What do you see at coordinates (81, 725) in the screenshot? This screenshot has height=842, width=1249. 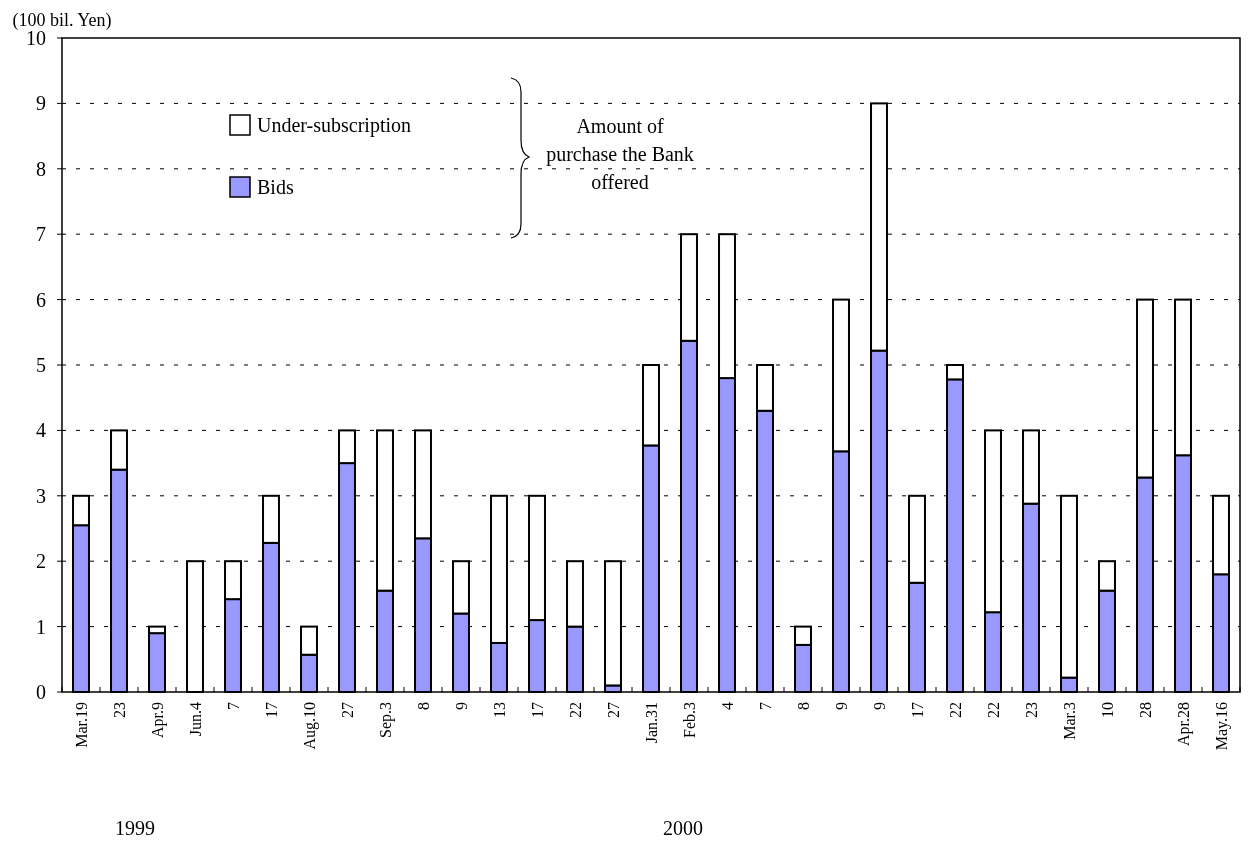 I see `x-tick-label: Mar.19` at bounding box center [81, 725].